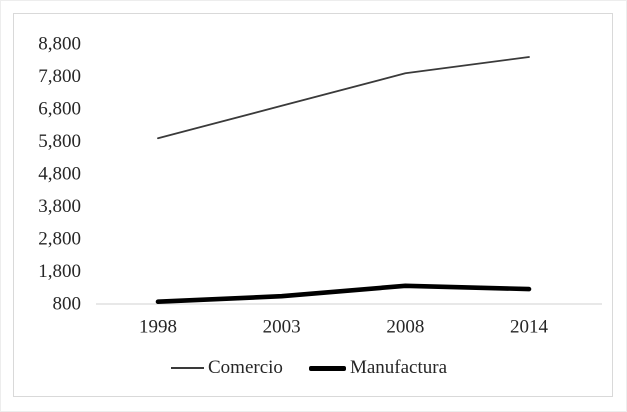 The image size is (627, 412). I want to click on y-tick-label: 7,800, so click(59, 76).